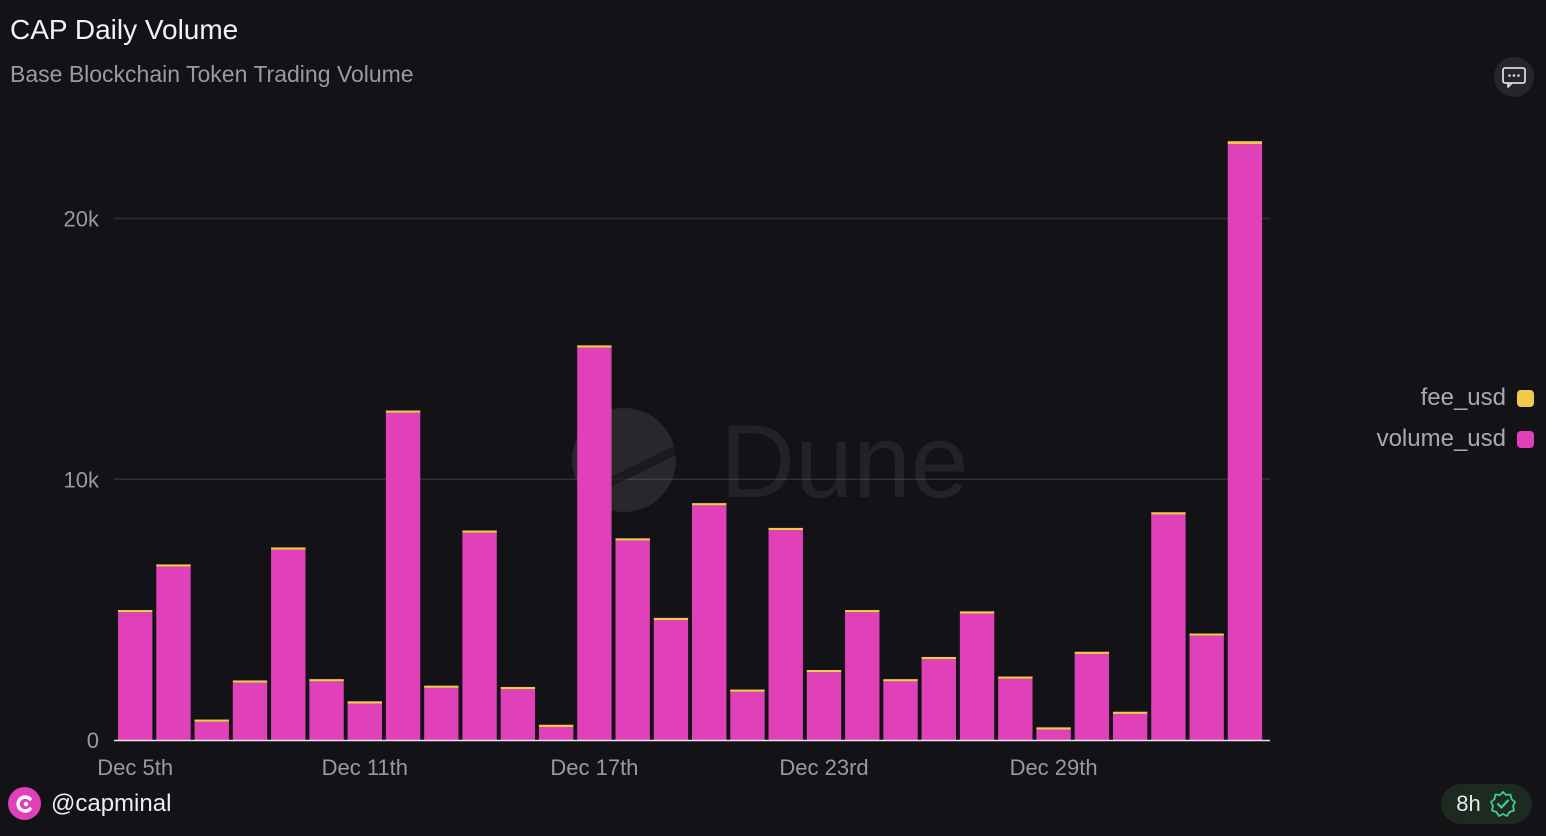 The width and height of the screenshot is (1546, 836). I want to click on comment-icon, so click(1514, 77).